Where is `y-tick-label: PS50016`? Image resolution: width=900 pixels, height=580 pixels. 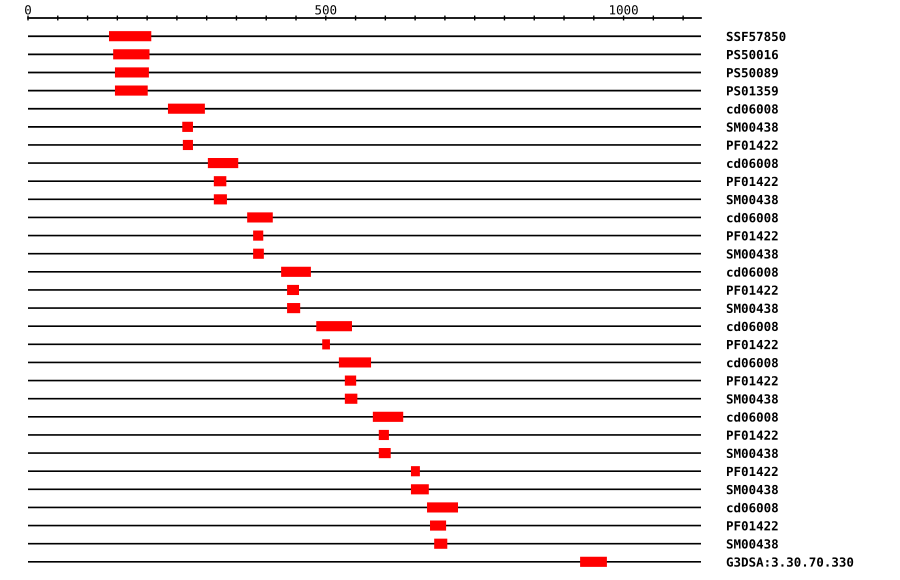
y-tick-label: PS50016 is located at coordinates (752, 55).